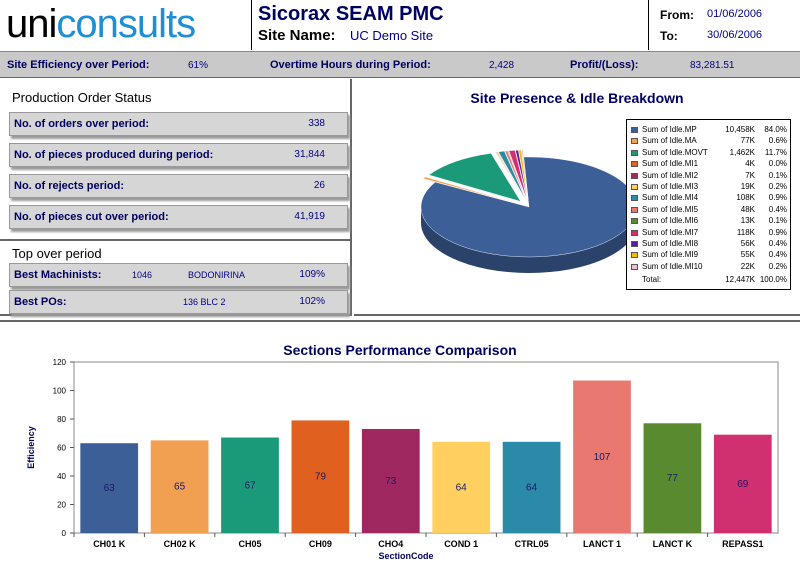 This screenshot has width=800, height=583. What do you see at coordinates (750, 164) in the screenshot?
I see `legend-value: 4K` at bounding box center [750, 164].